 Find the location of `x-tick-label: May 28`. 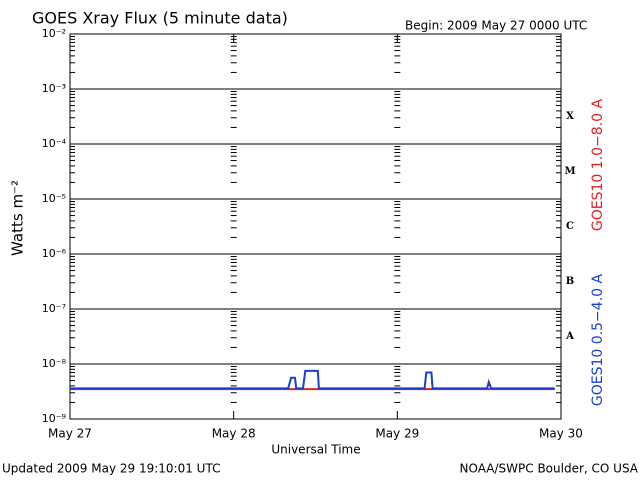

x-tick-label: May 28 is located at coordinates (234, 434).